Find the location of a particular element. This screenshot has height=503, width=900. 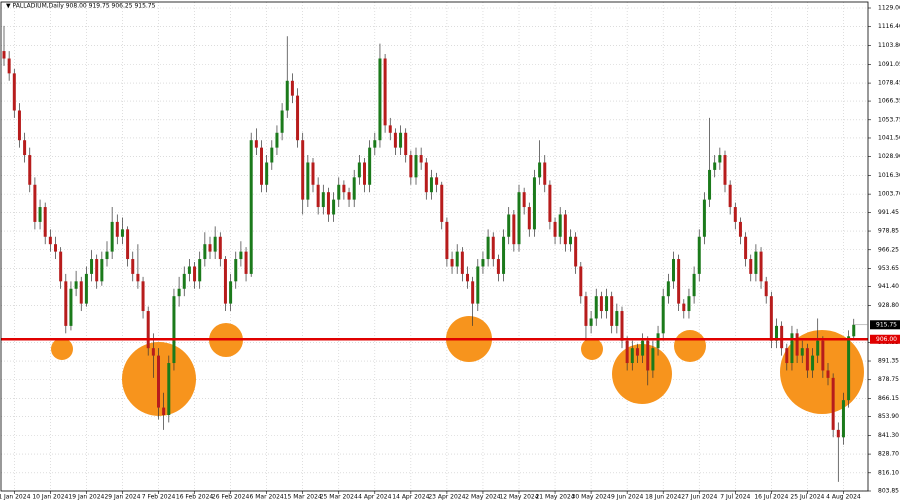

x-tick-label: 16 Feb 2024 is located at coordinates (195, 497).